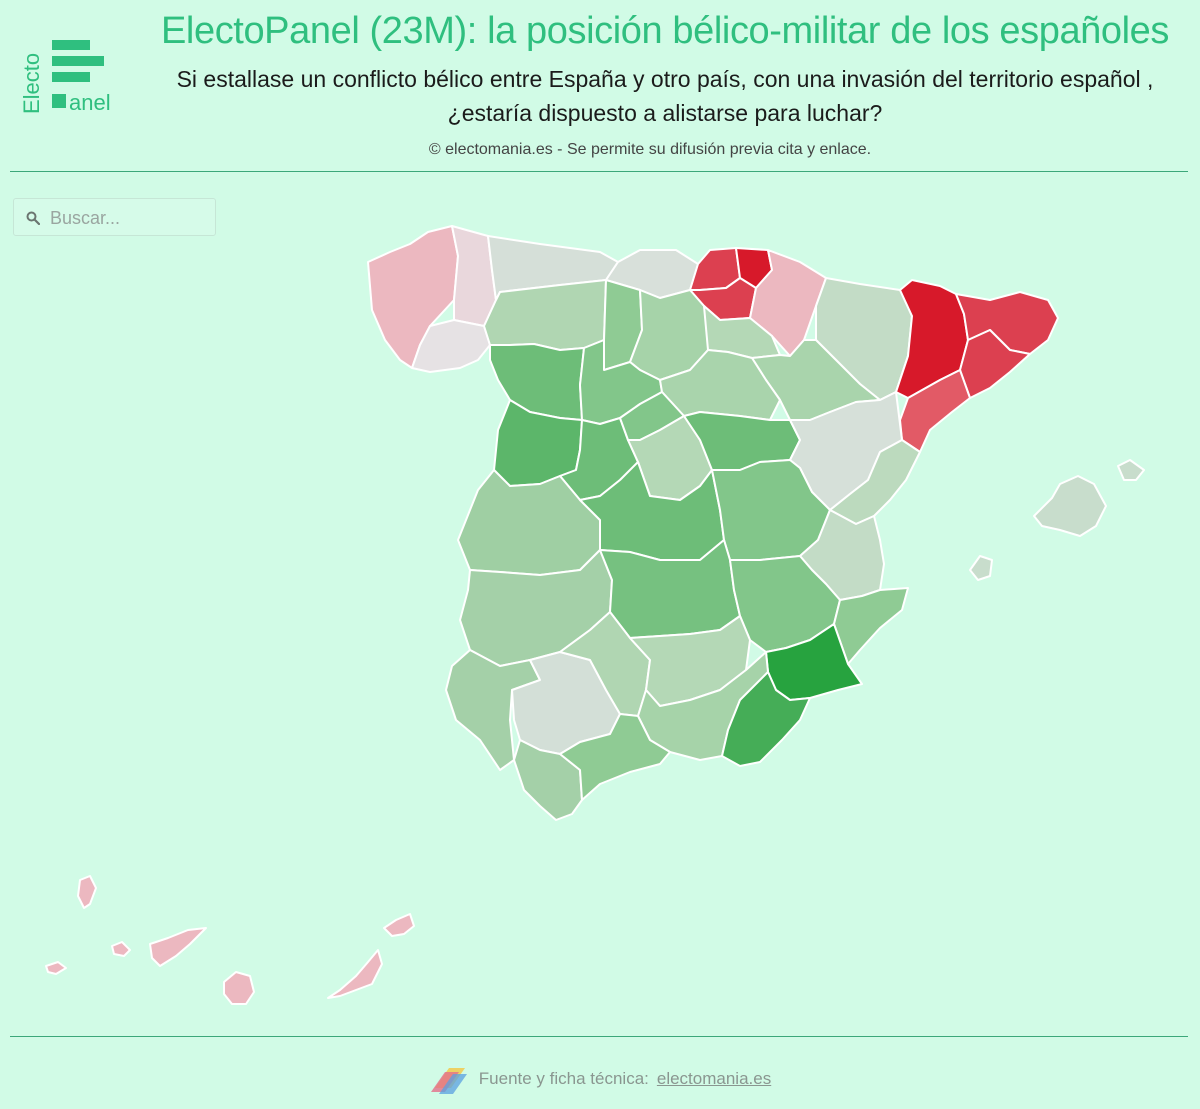 Image resolution: width=1200 pixels, height=1109 pixels. I want to click on electomania-logo-icon, so click(448, 1081).